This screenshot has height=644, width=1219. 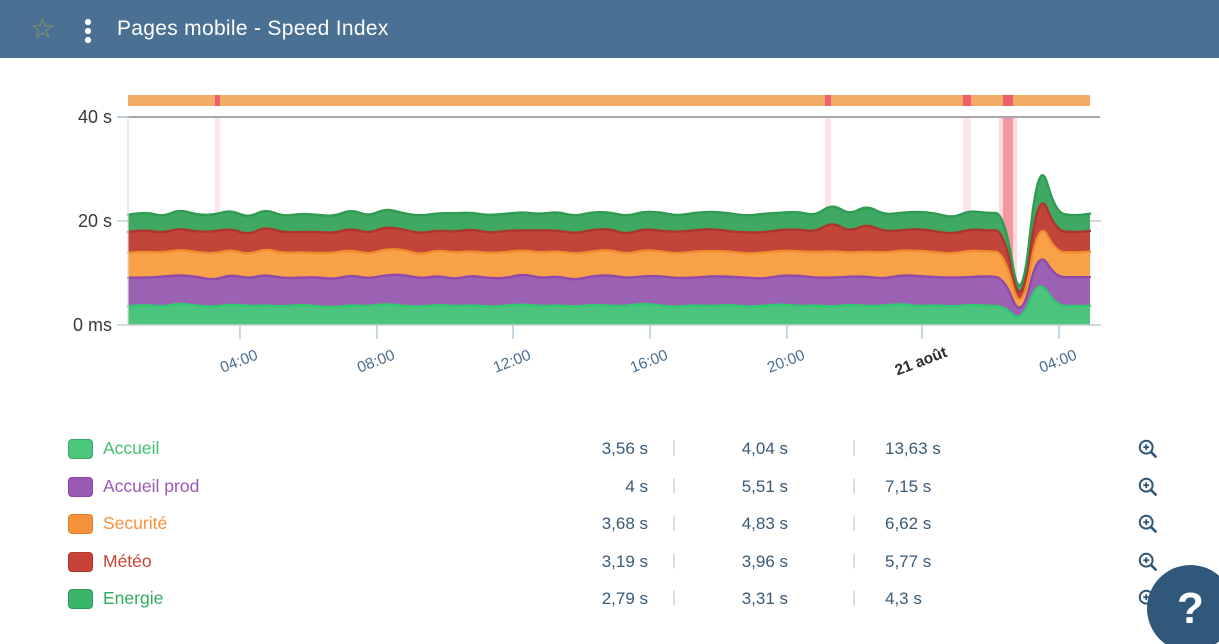 I want to click on legend-row: Accueil 3,56 s | 4,04 s | 13,63 s, so click(x=609, y=450).